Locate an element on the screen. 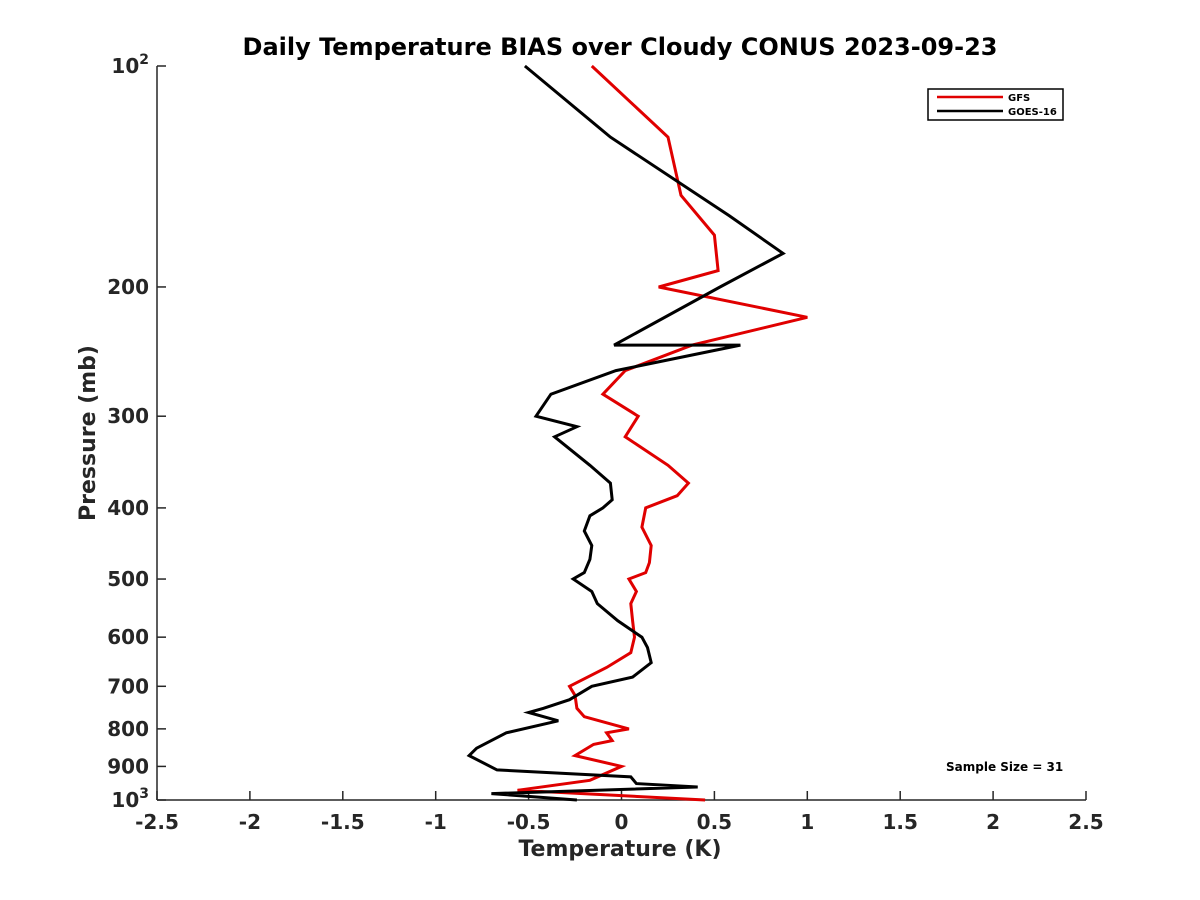 This screenshot has height=900, width=1200. legend-label-goes16: GOES-16 is located at coordinates (1032, 112).